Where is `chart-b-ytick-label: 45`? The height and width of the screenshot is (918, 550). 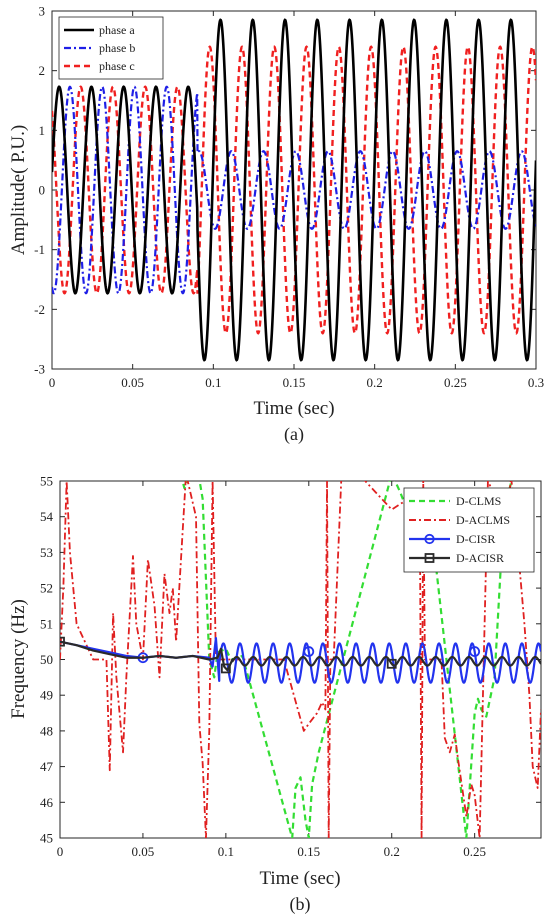
chart-b-ytick-label: 45 is located at coordinates (46, 838).